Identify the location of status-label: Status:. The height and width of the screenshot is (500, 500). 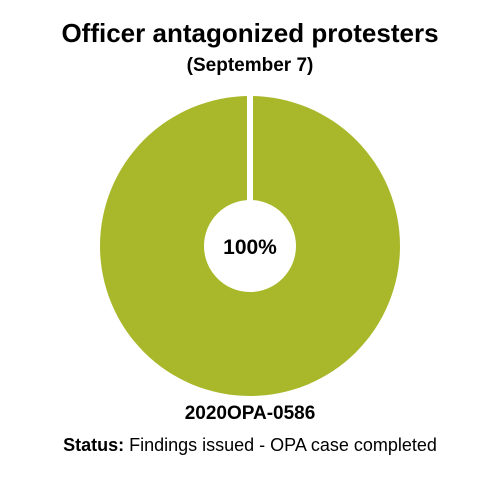
(94, 445).